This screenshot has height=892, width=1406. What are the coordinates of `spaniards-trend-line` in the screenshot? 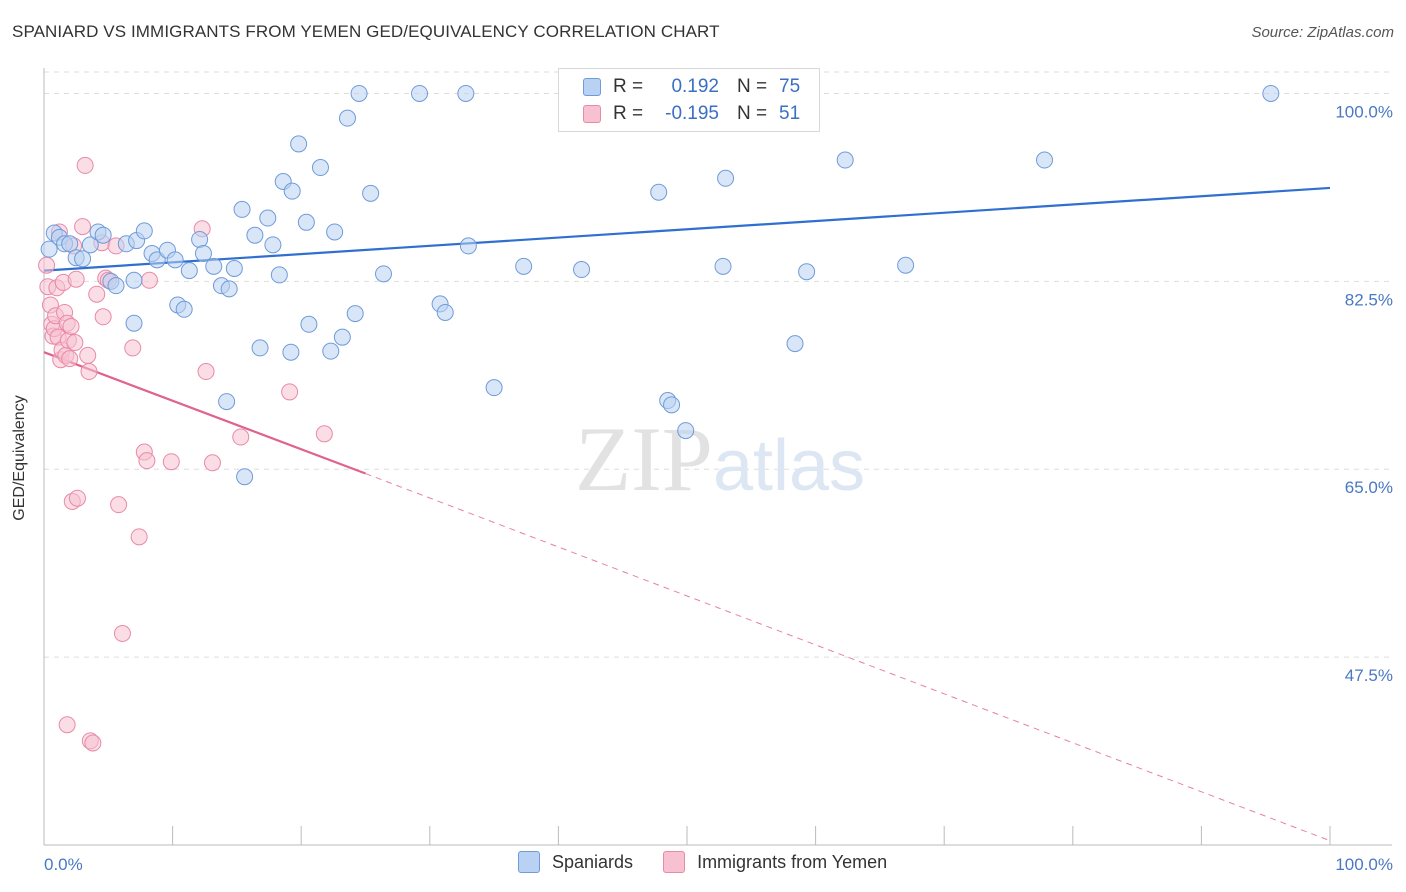 It's located at (687, 229).